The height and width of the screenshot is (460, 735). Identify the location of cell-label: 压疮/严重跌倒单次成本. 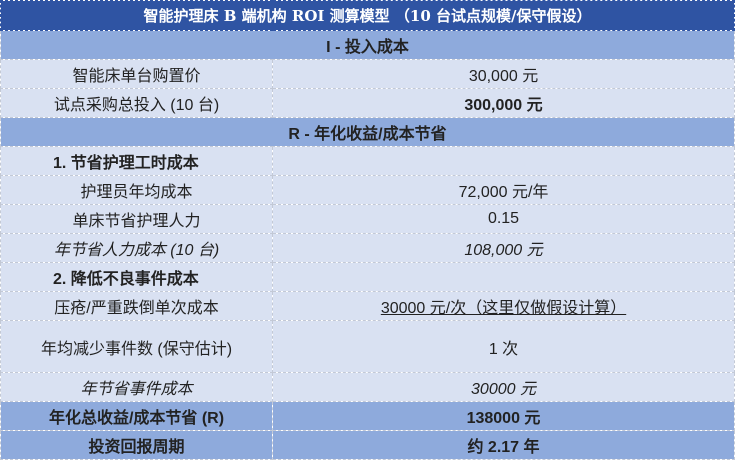
(136, 306).